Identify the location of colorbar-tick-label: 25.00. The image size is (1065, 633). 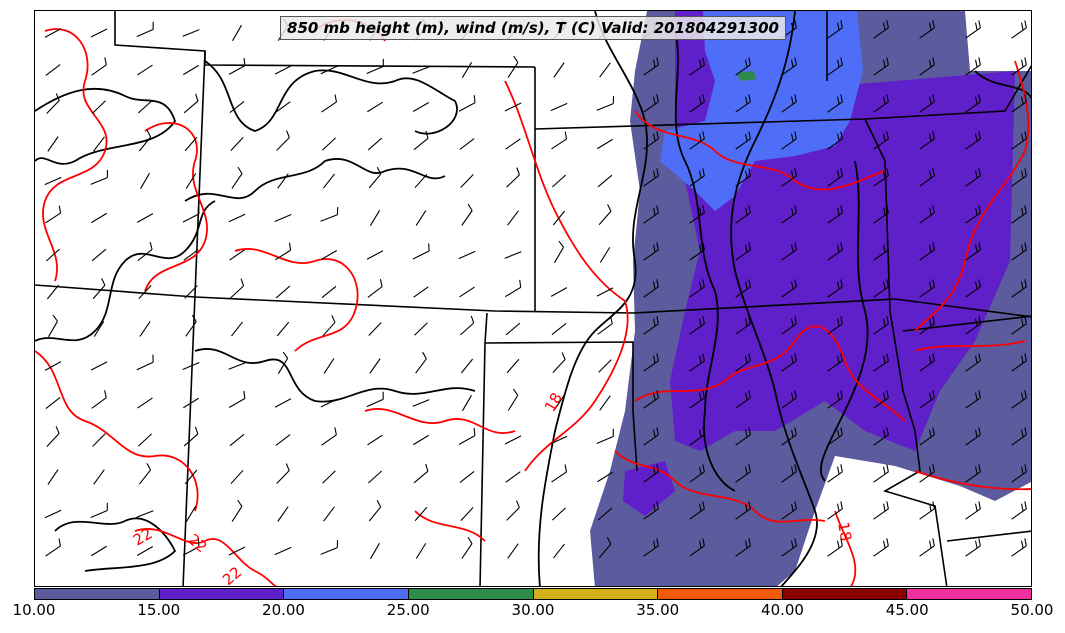
(408, 610).